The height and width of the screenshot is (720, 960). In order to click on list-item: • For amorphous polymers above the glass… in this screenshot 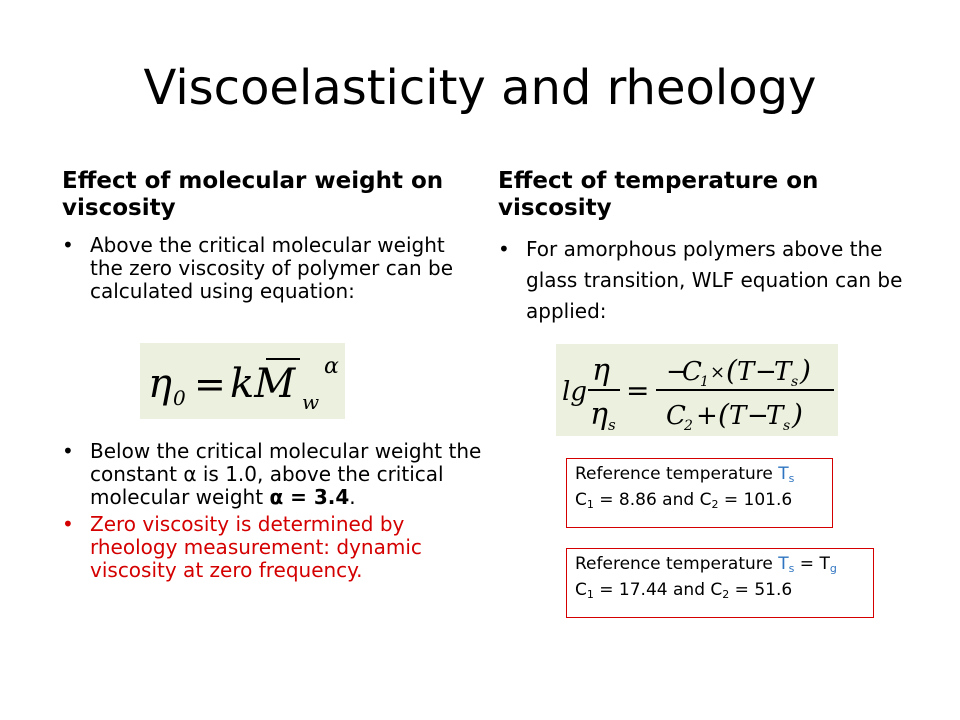, I will do `click(708, 280)`.